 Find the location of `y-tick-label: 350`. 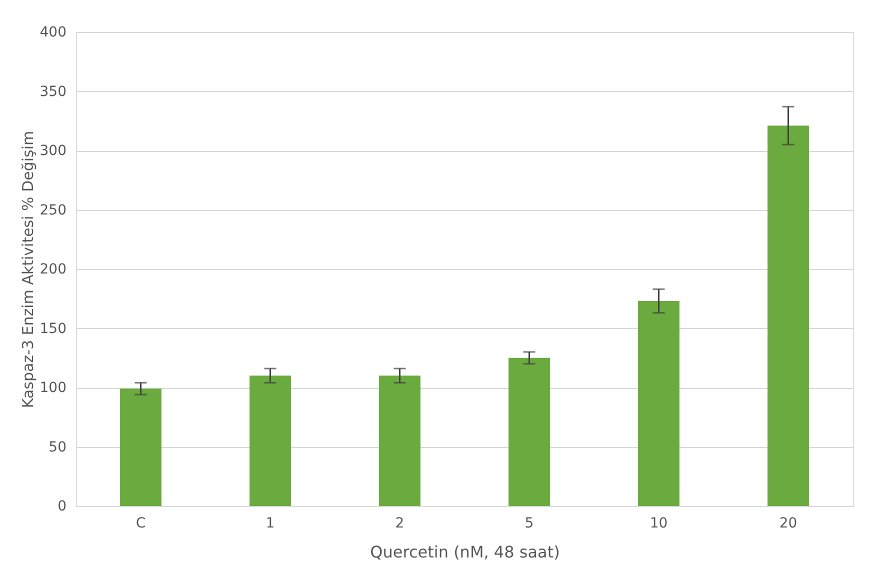

y-tick-label: 350 is located at coordinates (53, 92).